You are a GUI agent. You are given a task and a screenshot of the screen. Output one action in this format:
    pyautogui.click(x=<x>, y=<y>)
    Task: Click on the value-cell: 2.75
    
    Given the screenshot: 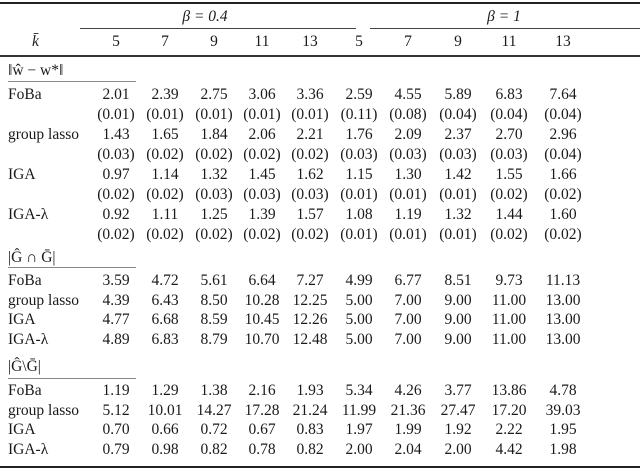 What is the action you would take?
    pyautogui.click(x=214, y=94)
    